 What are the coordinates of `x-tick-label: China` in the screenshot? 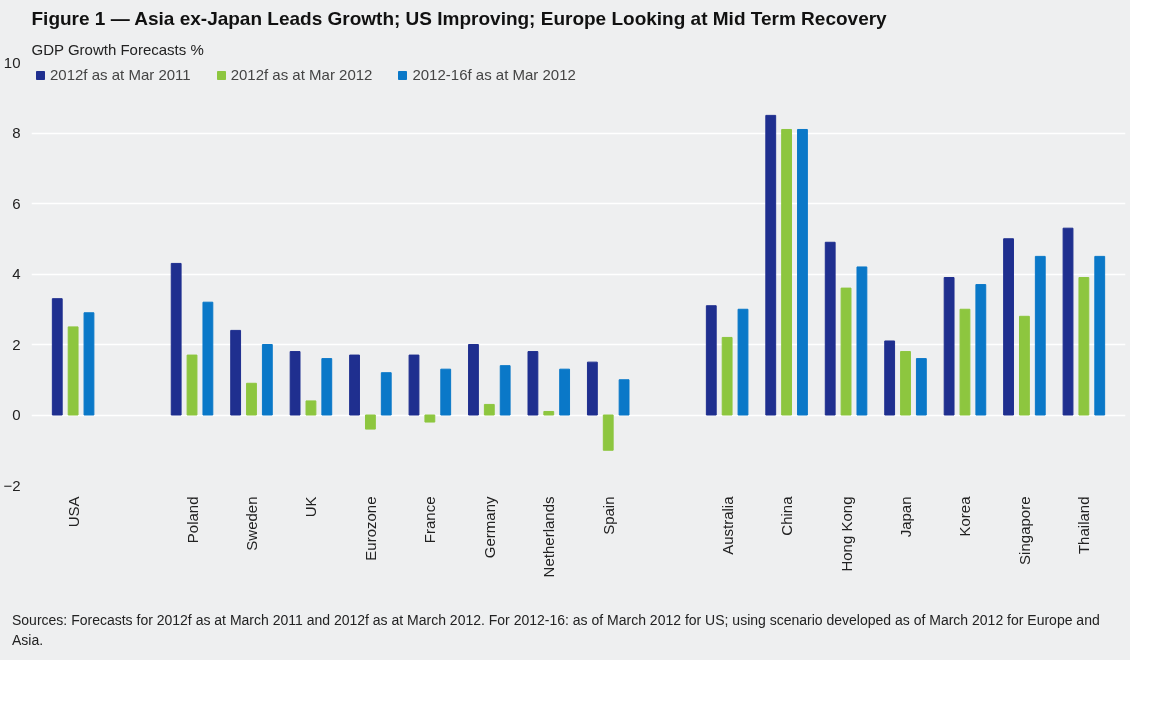 It's located at (787, 515).